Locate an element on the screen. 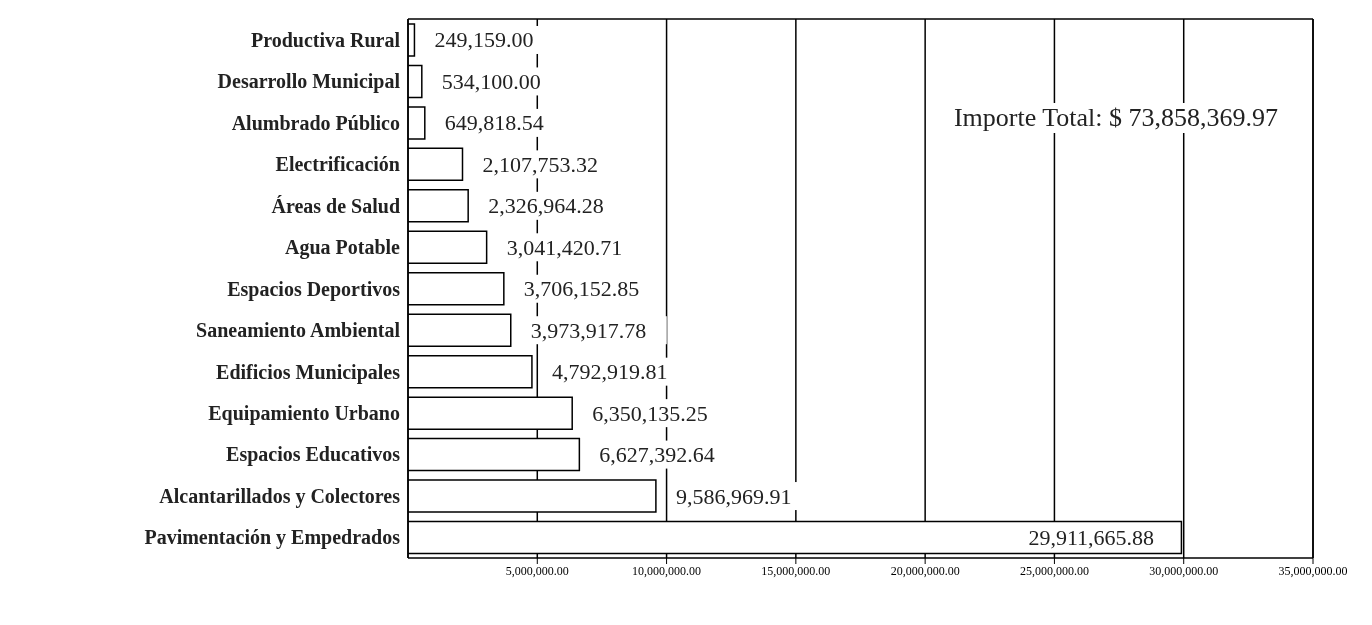 The height and width of the screenshot is (625, 1372). x-tick-label: 10,000,000.00 is located at coordinates (667, 570).